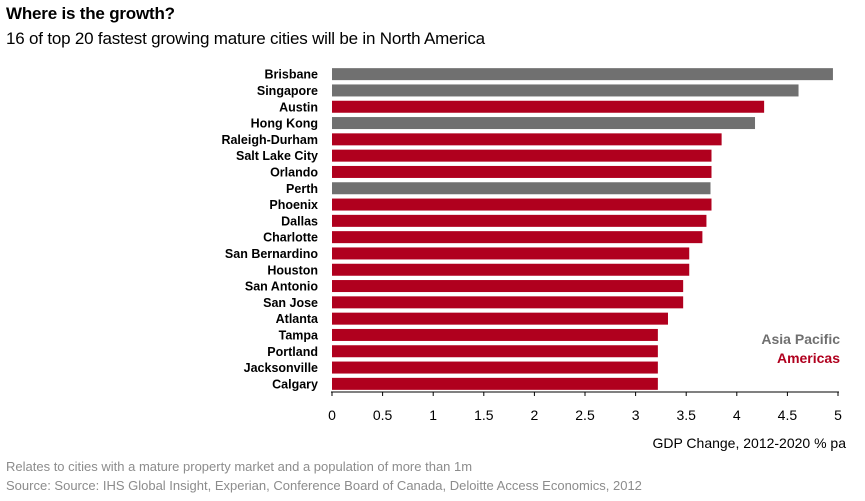 This screenshot has height=501, width=865. I want to click on x-tick-label-6: 3, so click(636, 415).